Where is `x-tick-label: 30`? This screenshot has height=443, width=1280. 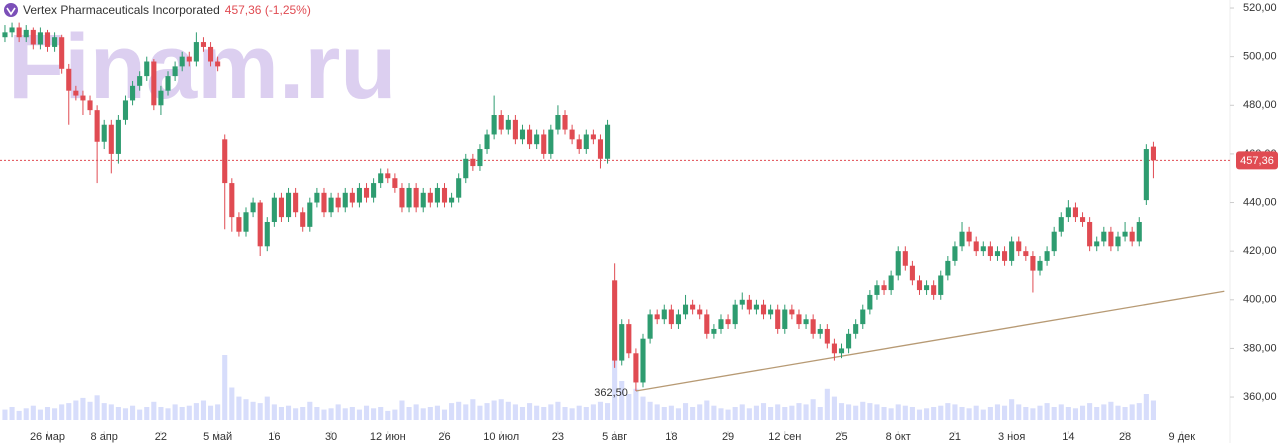
x-tick-label: 30 is located at coordinates (331, 437).